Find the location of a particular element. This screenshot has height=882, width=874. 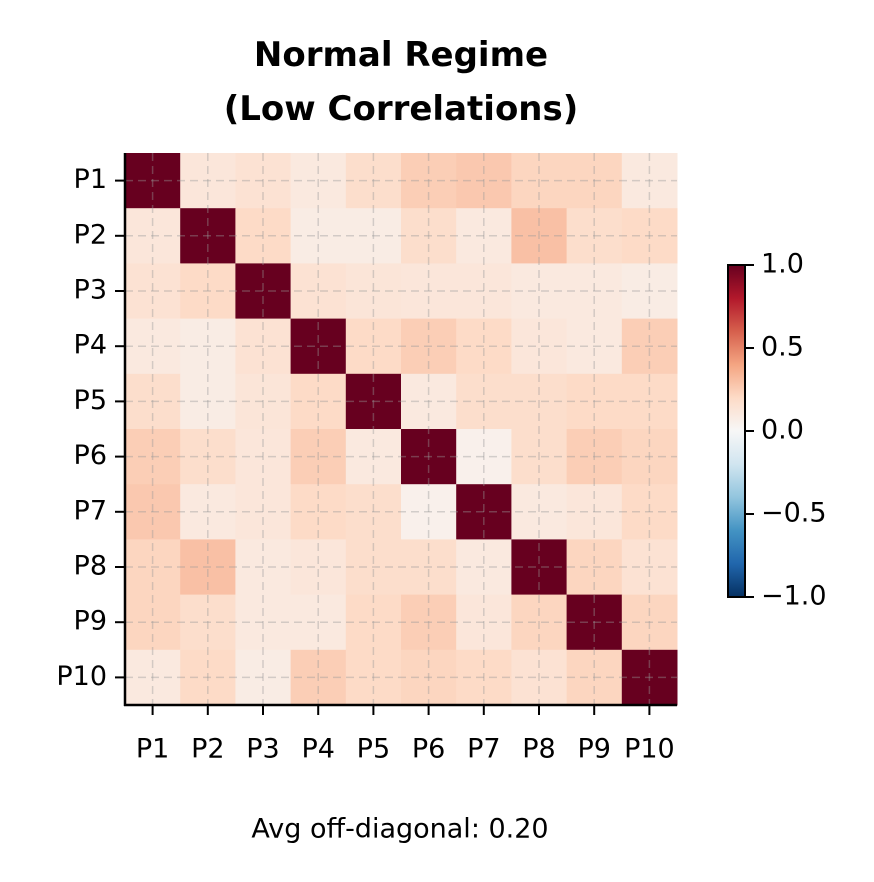

y-tick-label: P9 is located at coordinates (90, 621).